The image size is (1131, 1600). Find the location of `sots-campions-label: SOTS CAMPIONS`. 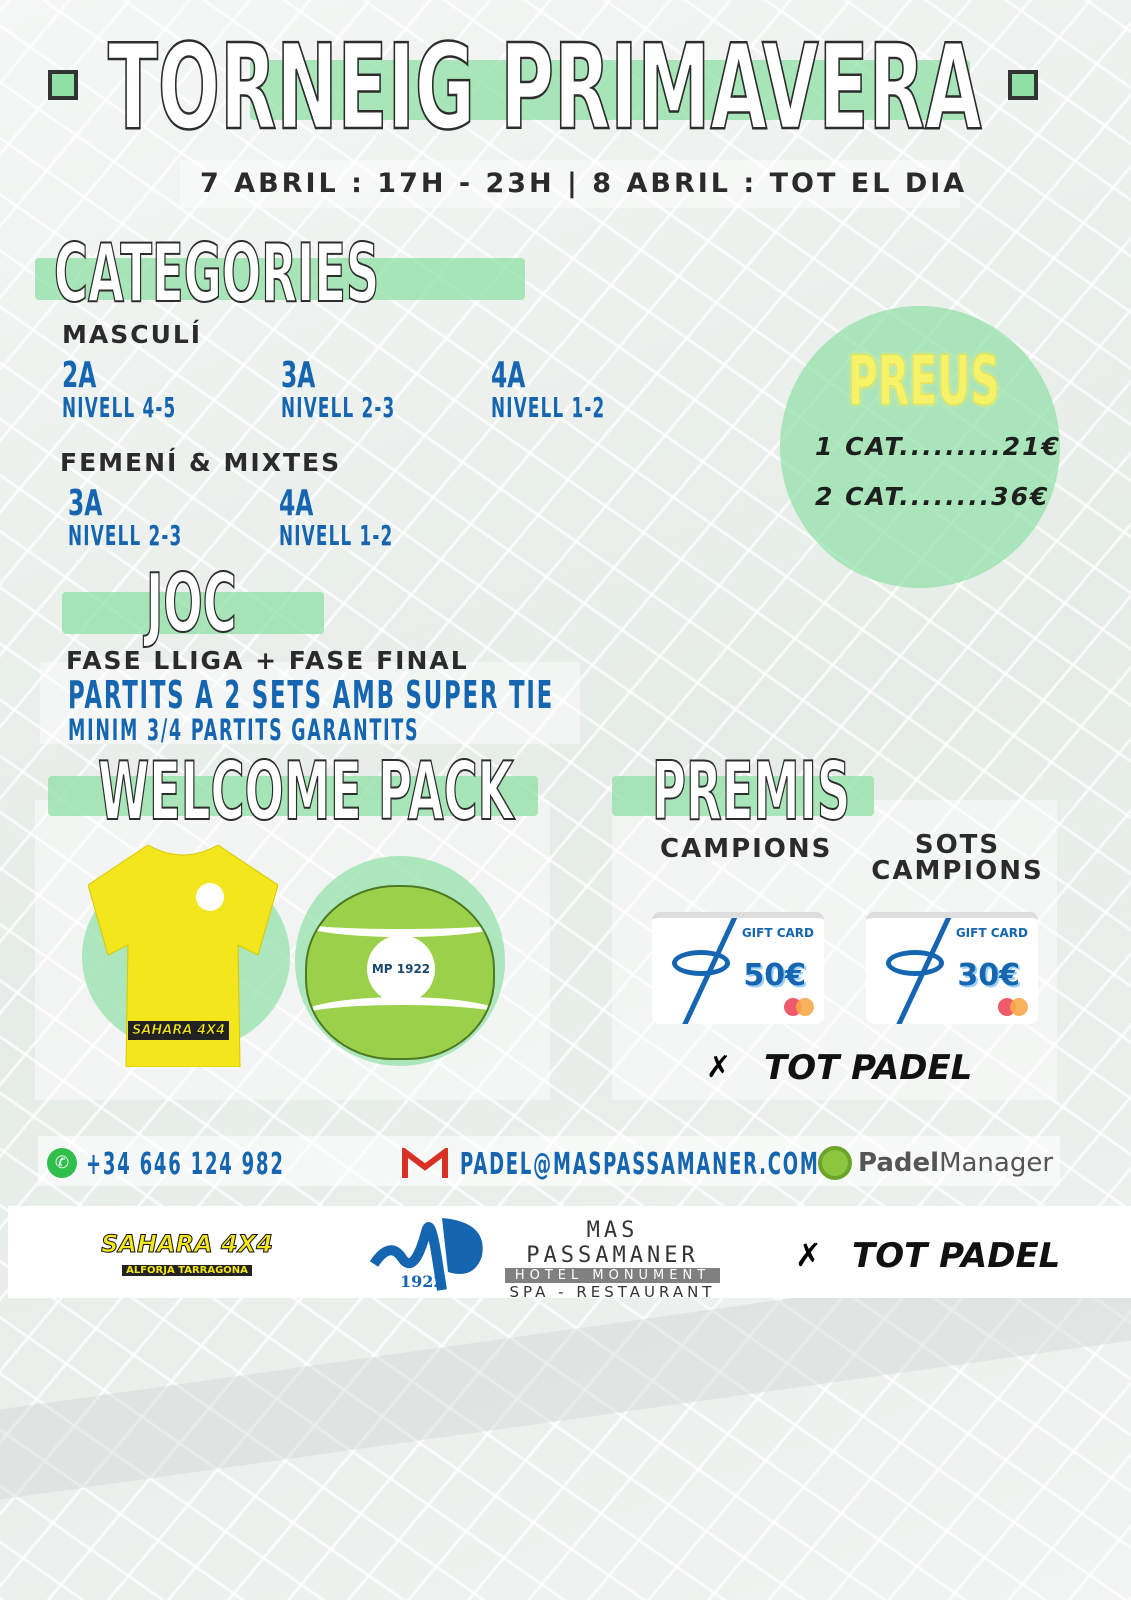

sots-campions-label: SOTS CAMPIONS is located at coordinates (957, 858).